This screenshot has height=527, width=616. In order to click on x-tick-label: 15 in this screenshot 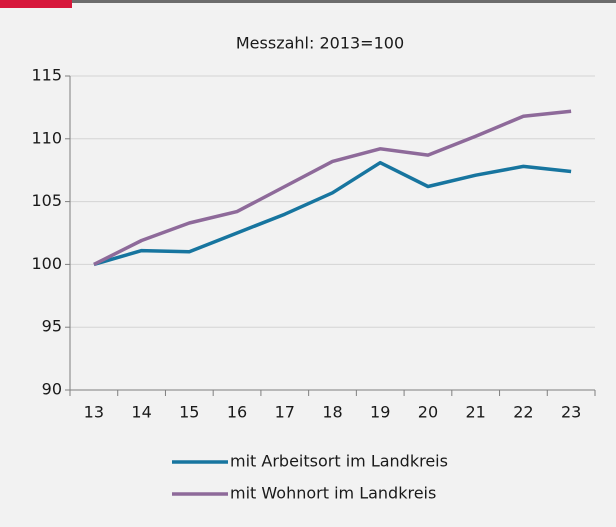, I will do `click(189, 412)`.